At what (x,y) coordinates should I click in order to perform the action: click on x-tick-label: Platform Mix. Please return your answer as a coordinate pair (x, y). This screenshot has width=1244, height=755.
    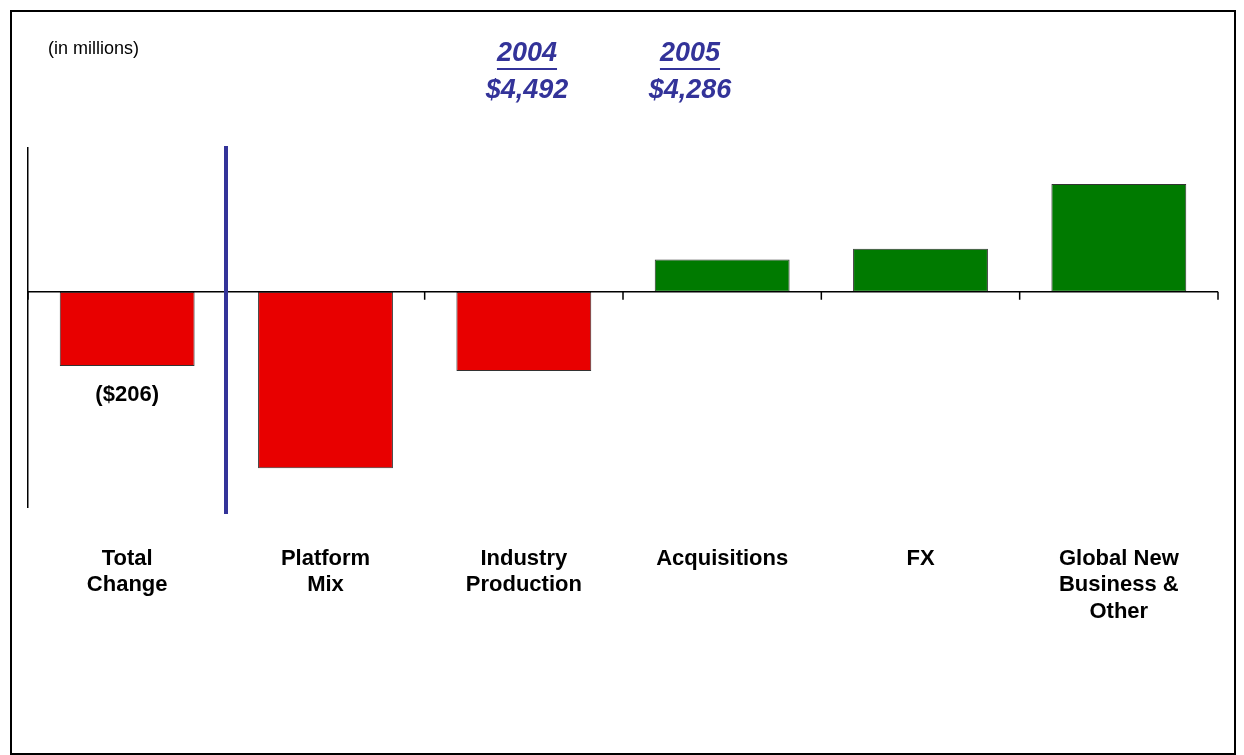
    Looking at the image, I should click on (325, 571).